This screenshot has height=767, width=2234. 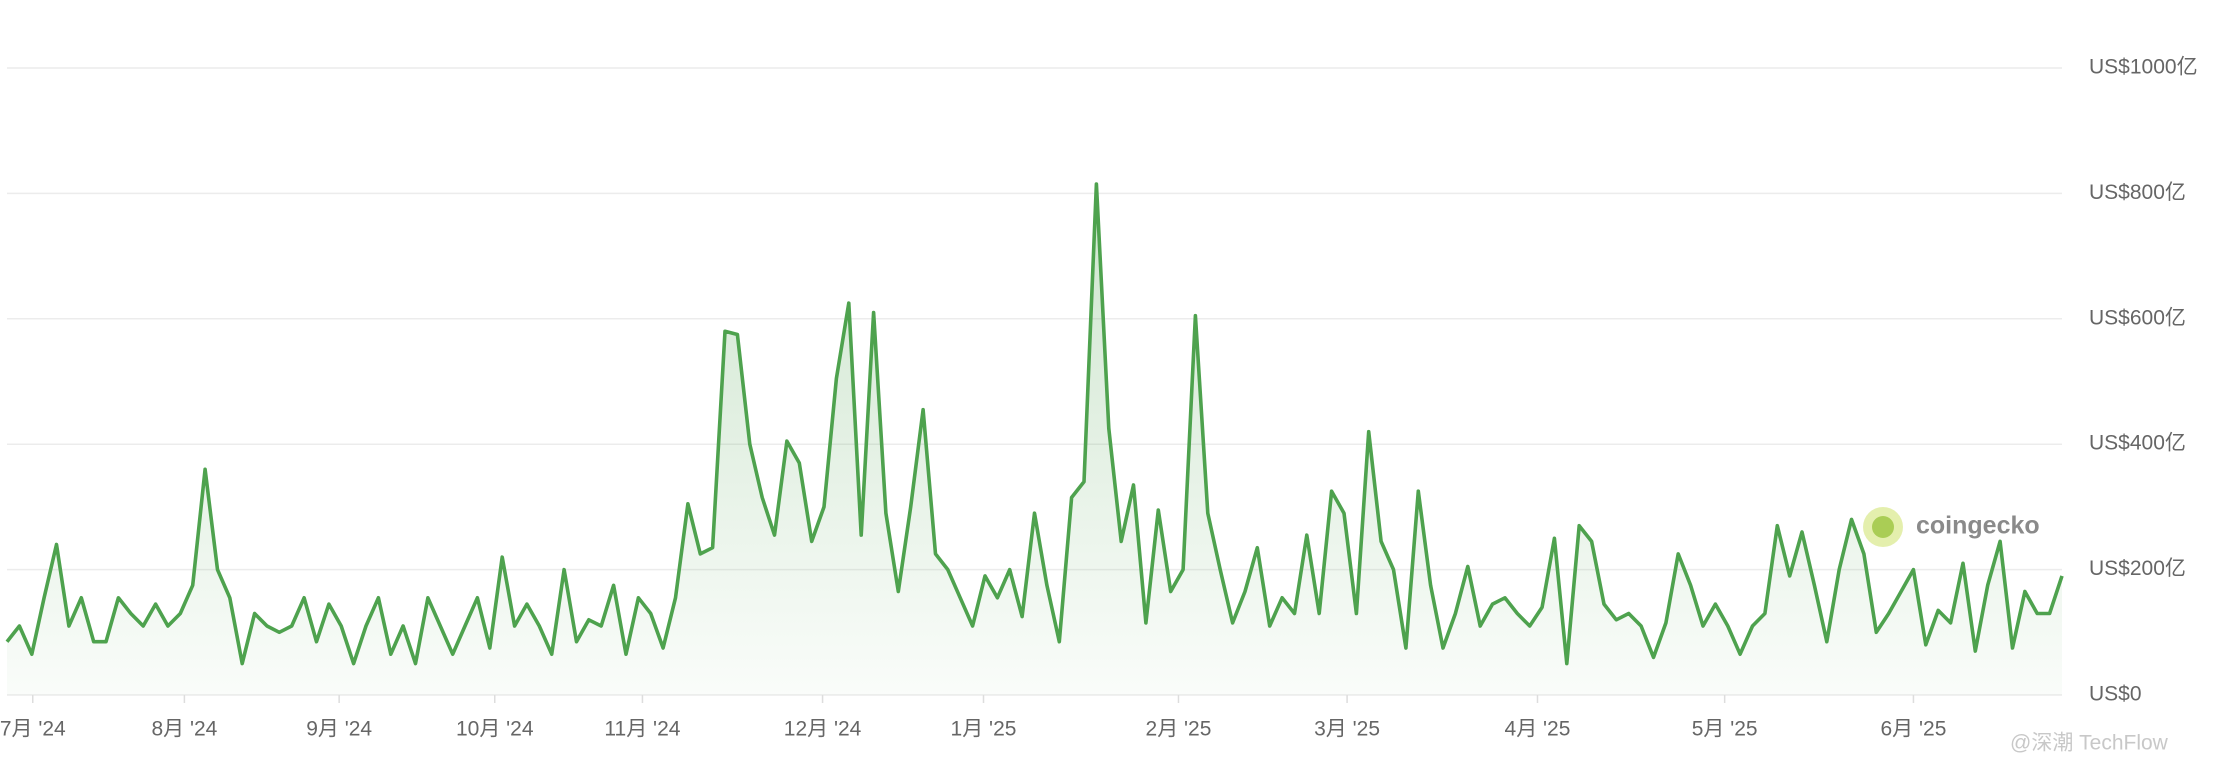 What do you see at coordinates (33, 729) in the screenshot?
I see `x-tick-label: 7月 '24` at bounding box center [33, 729].